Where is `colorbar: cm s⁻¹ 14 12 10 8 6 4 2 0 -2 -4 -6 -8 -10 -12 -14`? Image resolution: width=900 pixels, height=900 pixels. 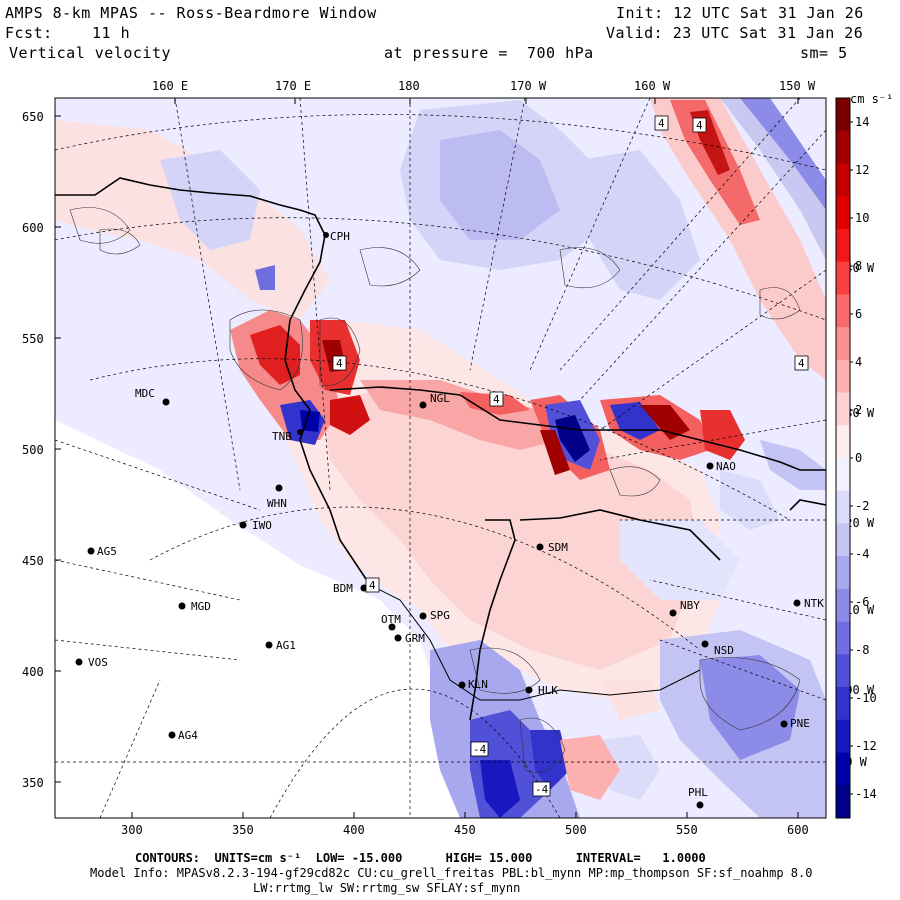 colorbar: cm s⁻¹ 14 12 10 8 6 4 2 0 -2 -4 -6 -8 -10 -12 -14 is located at coordinates (864, 455).